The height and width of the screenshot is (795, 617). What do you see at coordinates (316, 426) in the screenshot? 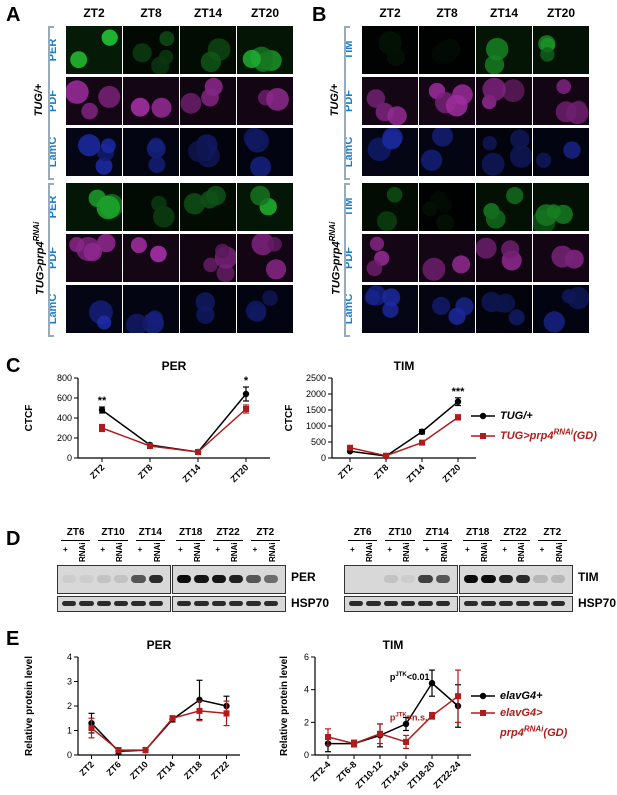
I see `y-tick-label: 1000` at bounding box center [316, 426].